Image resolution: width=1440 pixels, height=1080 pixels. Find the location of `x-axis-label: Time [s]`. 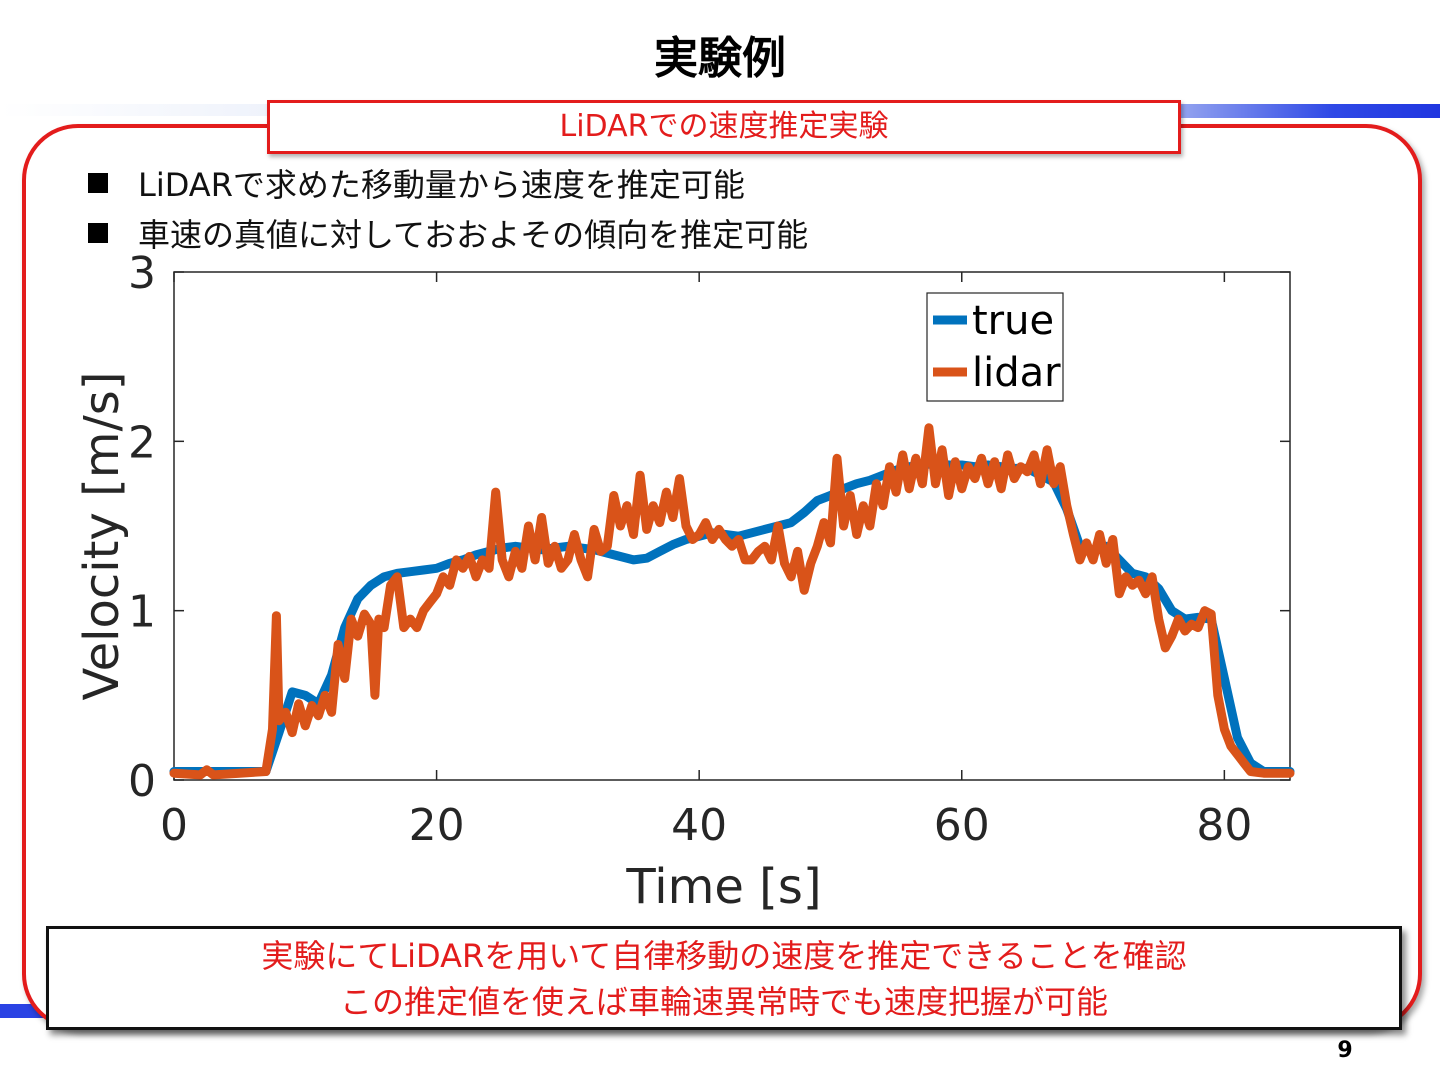

x-axis-label: Time [s] is located at coordinates (723, 887).